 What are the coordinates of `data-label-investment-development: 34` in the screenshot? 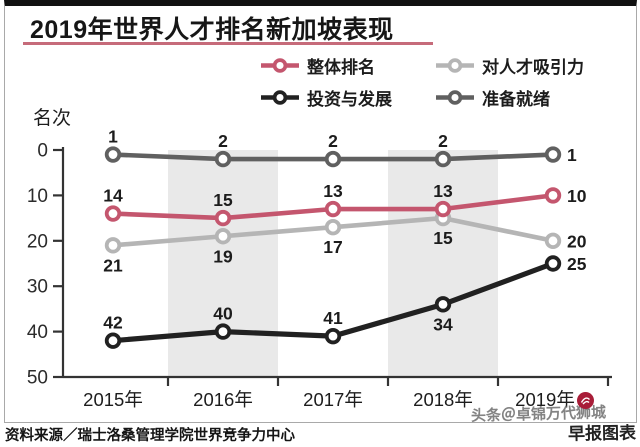 It's located at (443, 324).